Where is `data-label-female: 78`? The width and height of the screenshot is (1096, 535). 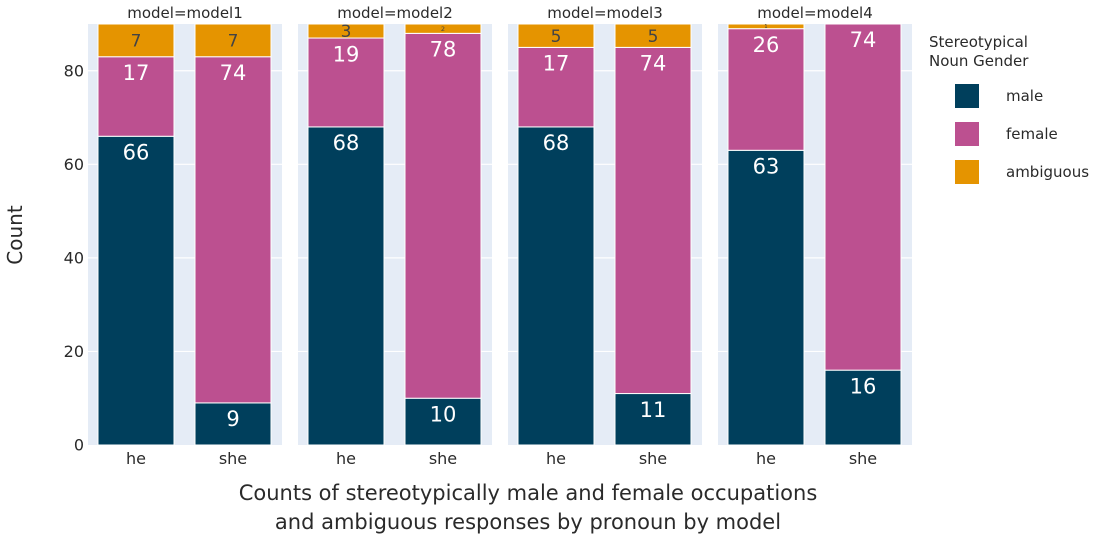 data-label-female: 78 is located at coordinates (443, 50).